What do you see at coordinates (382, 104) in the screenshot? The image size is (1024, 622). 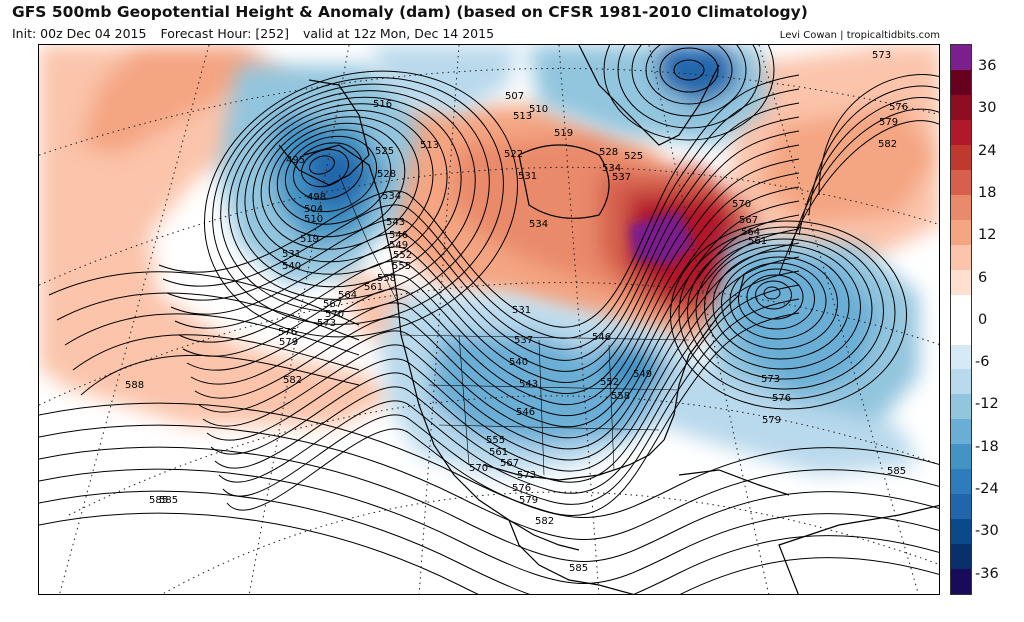 I see `contour-value-label: 516` at bounding box center [382, 104].